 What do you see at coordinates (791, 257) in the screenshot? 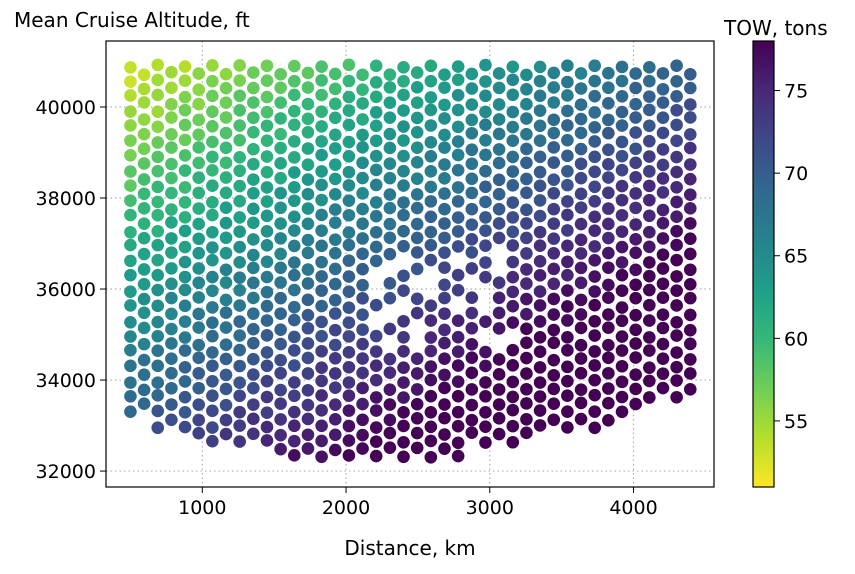
I see `colorbar-ticks: 55 60 65 70 75` at bounding box center [791, 257].